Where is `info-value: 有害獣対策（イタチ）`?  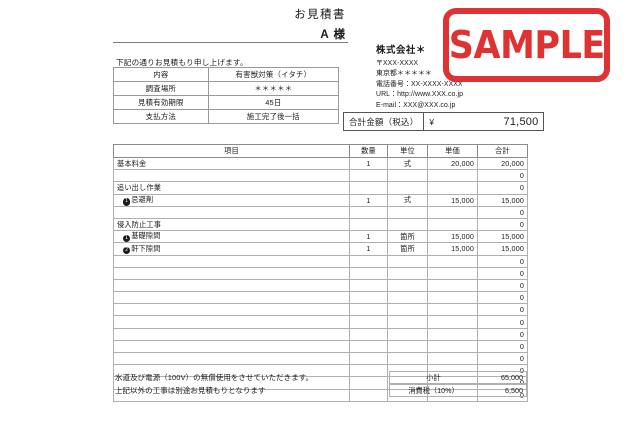 info-value: 有害獣対策（イタチ） is located at coordinates (273, 74).